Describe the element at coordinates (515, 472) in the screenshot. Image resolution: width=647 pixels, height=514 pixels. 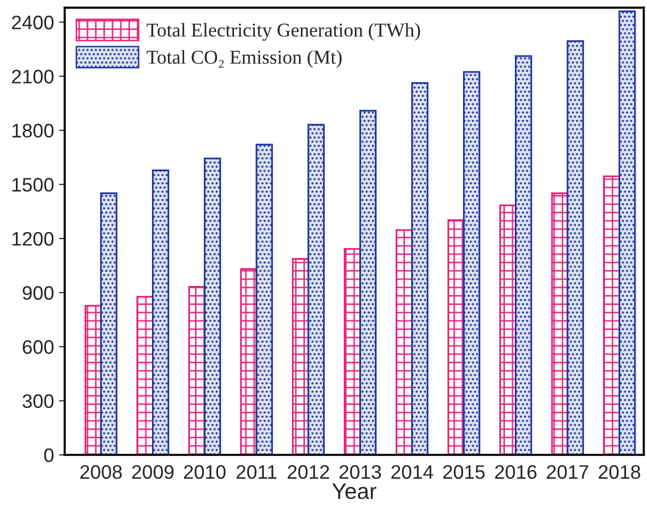
I see `x-tick-label: 2016` at that location.